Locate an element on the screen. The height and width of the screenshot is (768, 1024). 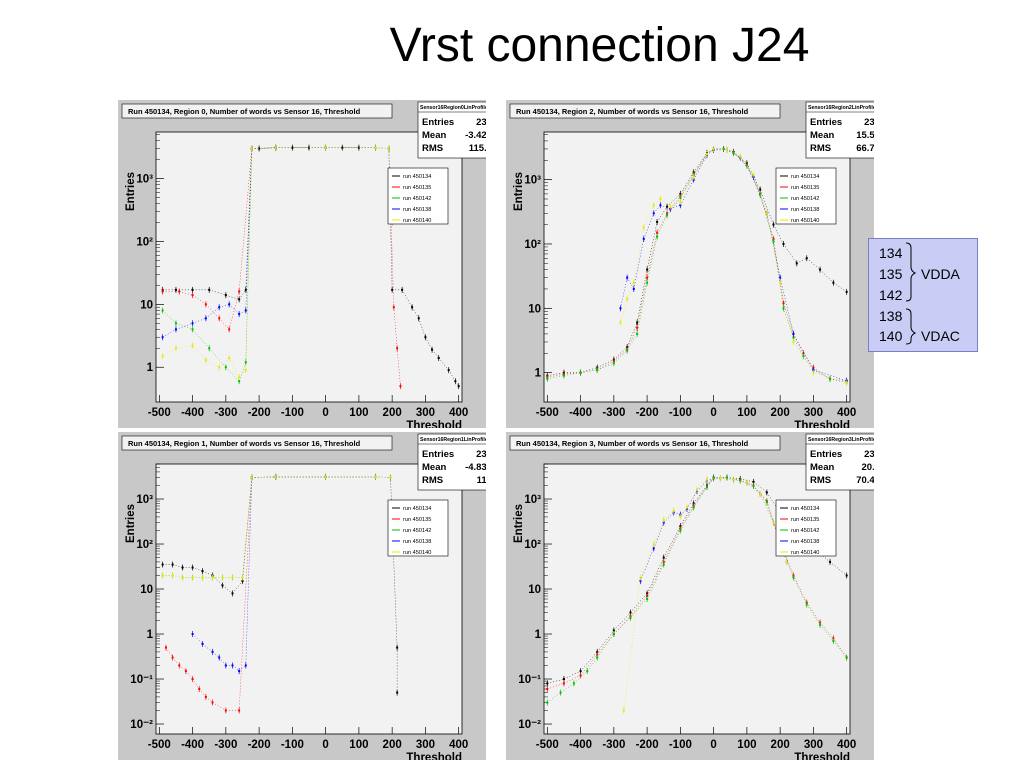
stats-value: 115.7 is located at coordinates (477, 148).